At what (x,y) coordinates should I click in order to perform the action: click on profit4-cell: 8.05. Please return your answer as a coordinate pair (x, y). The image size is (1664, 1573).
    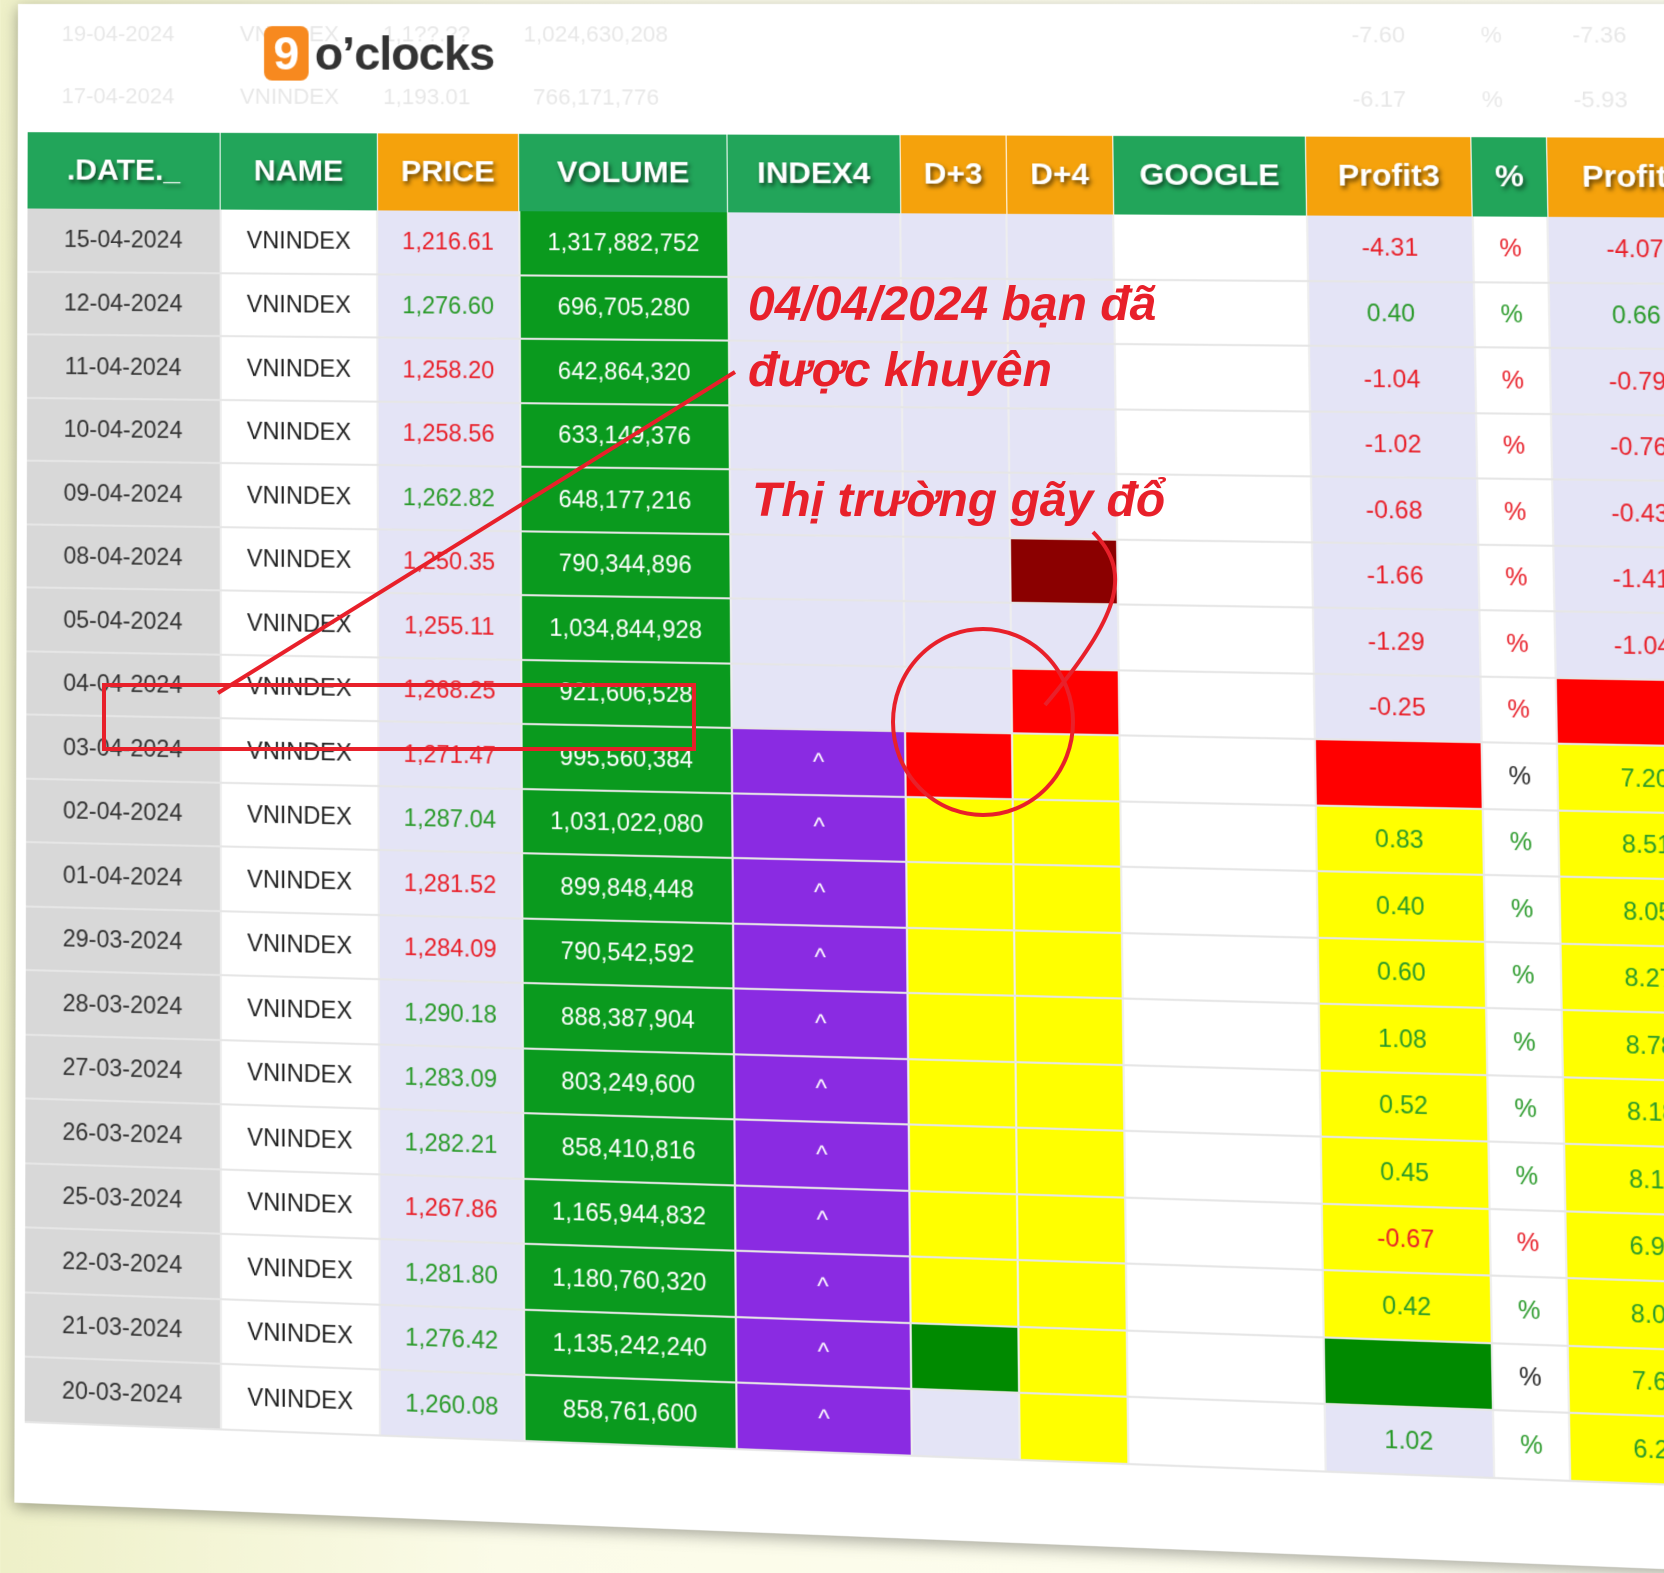
    Looking at the image, I should click on (1611, 912).